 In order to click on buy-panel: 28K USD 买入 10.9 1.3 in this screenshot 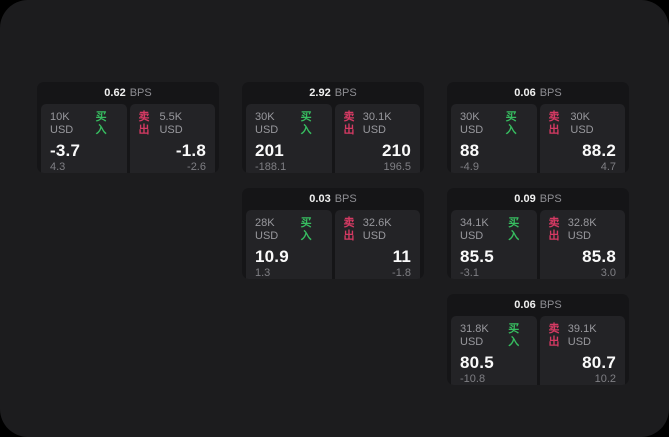, I will do `click(289, 244)`.